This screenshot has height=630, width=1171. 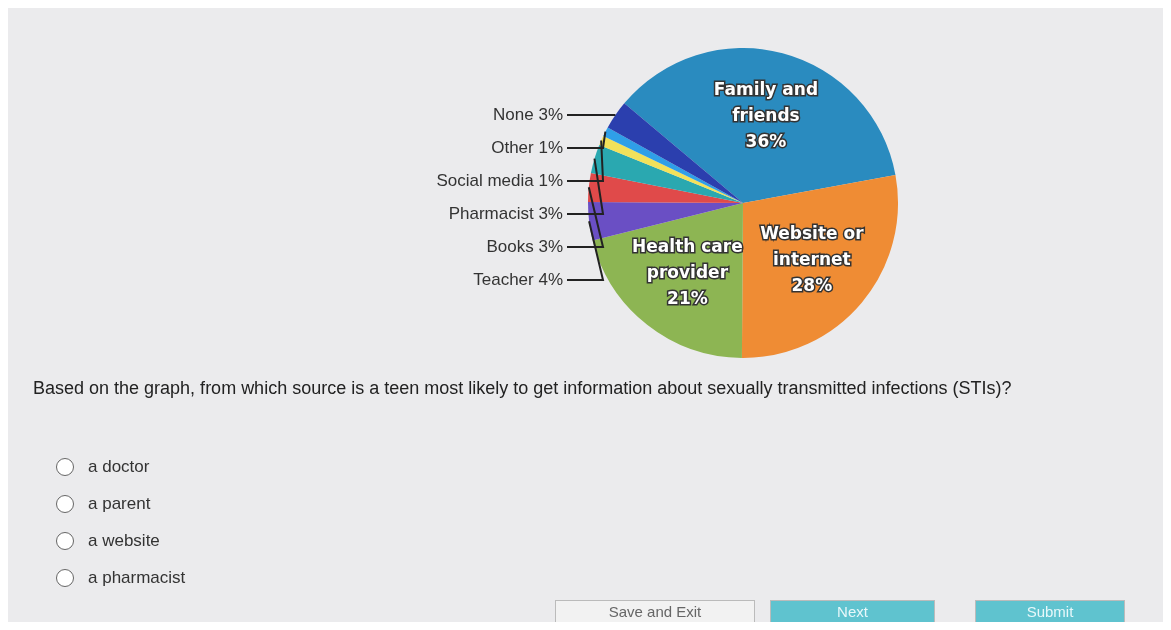 I want to click on text: Save and Exit, so click(x=655, y=611).